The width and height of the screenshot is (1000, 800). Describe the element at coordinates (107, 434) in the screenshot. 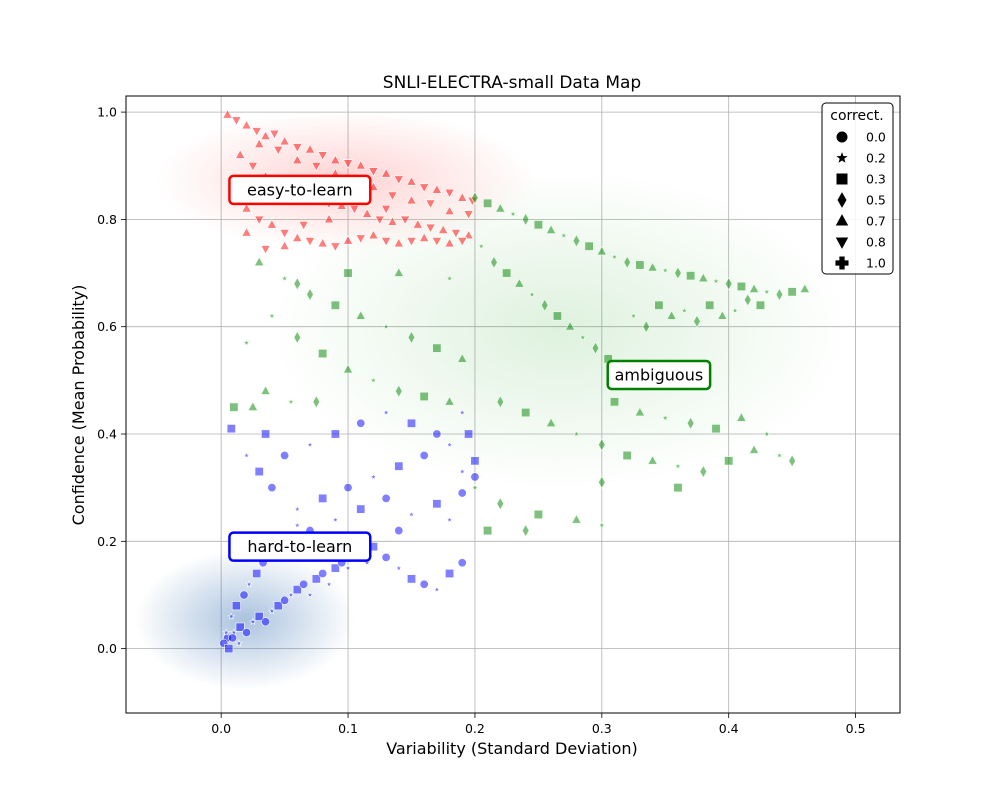

I see `y-tick-label: 0.4` at that location.